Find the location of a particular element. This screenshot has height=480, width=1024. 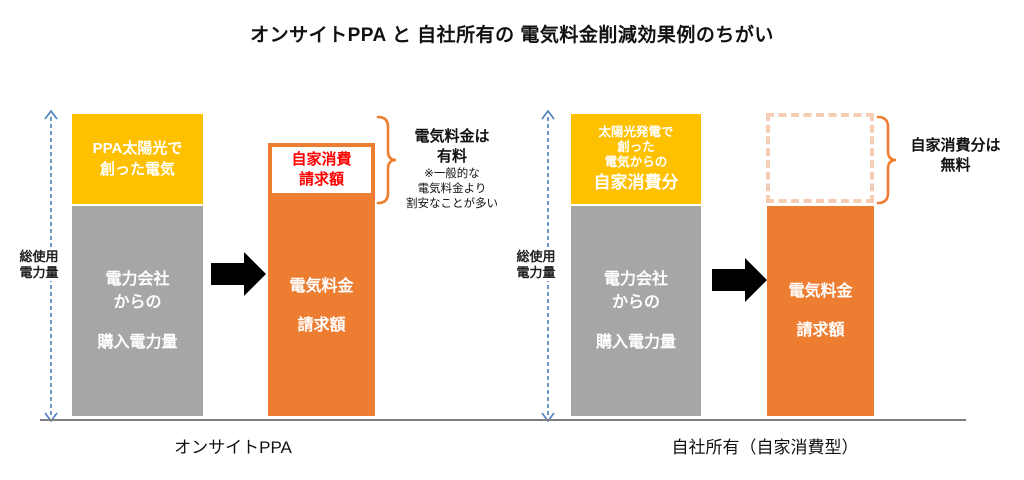

right-grid-purchase-segment: 電力会社 からの 購入電力量 is located at coordinates (636, 311).